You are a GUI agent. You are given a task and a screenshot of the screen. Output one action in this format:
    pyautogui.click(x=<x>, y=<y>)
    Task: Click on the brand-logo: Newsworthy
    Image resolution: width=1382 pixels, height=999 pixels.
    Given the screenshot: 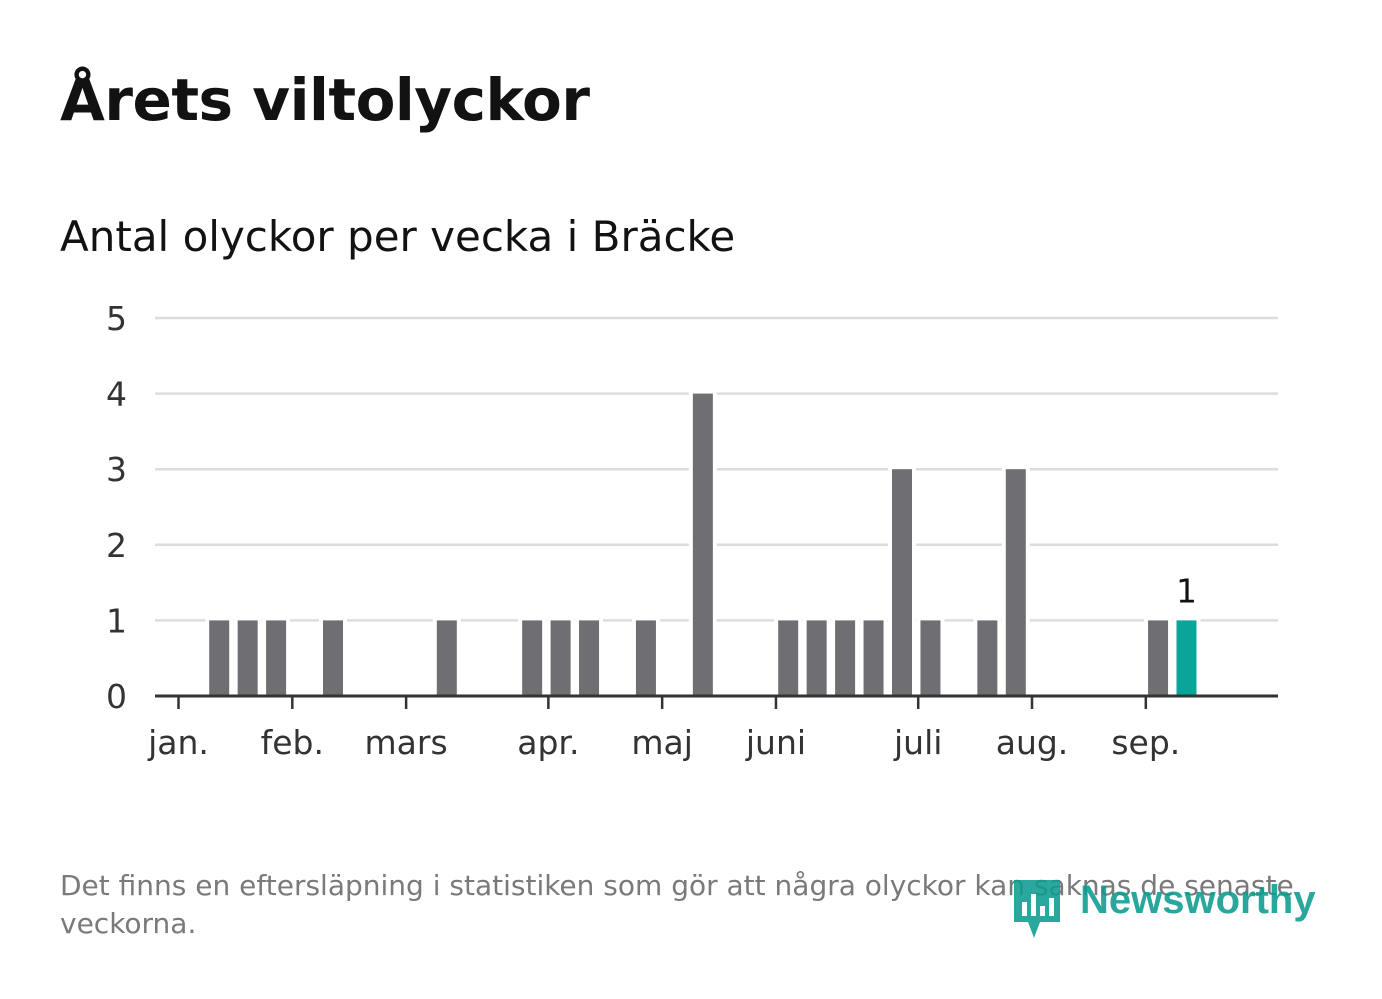 What is the action you would take?
    pyautogui.click(x=1170, y=911)
    